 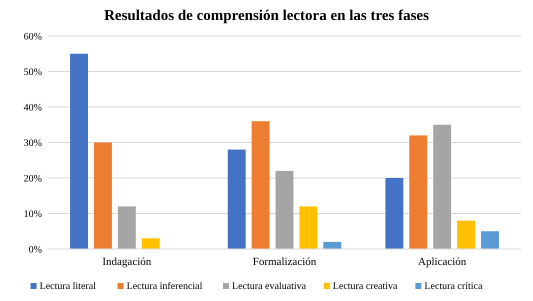 What do you see at coordinates (269, 286) in the screenshot?
I see `legend-label: Lectura evaluativa` at bounding box center [269, 286].